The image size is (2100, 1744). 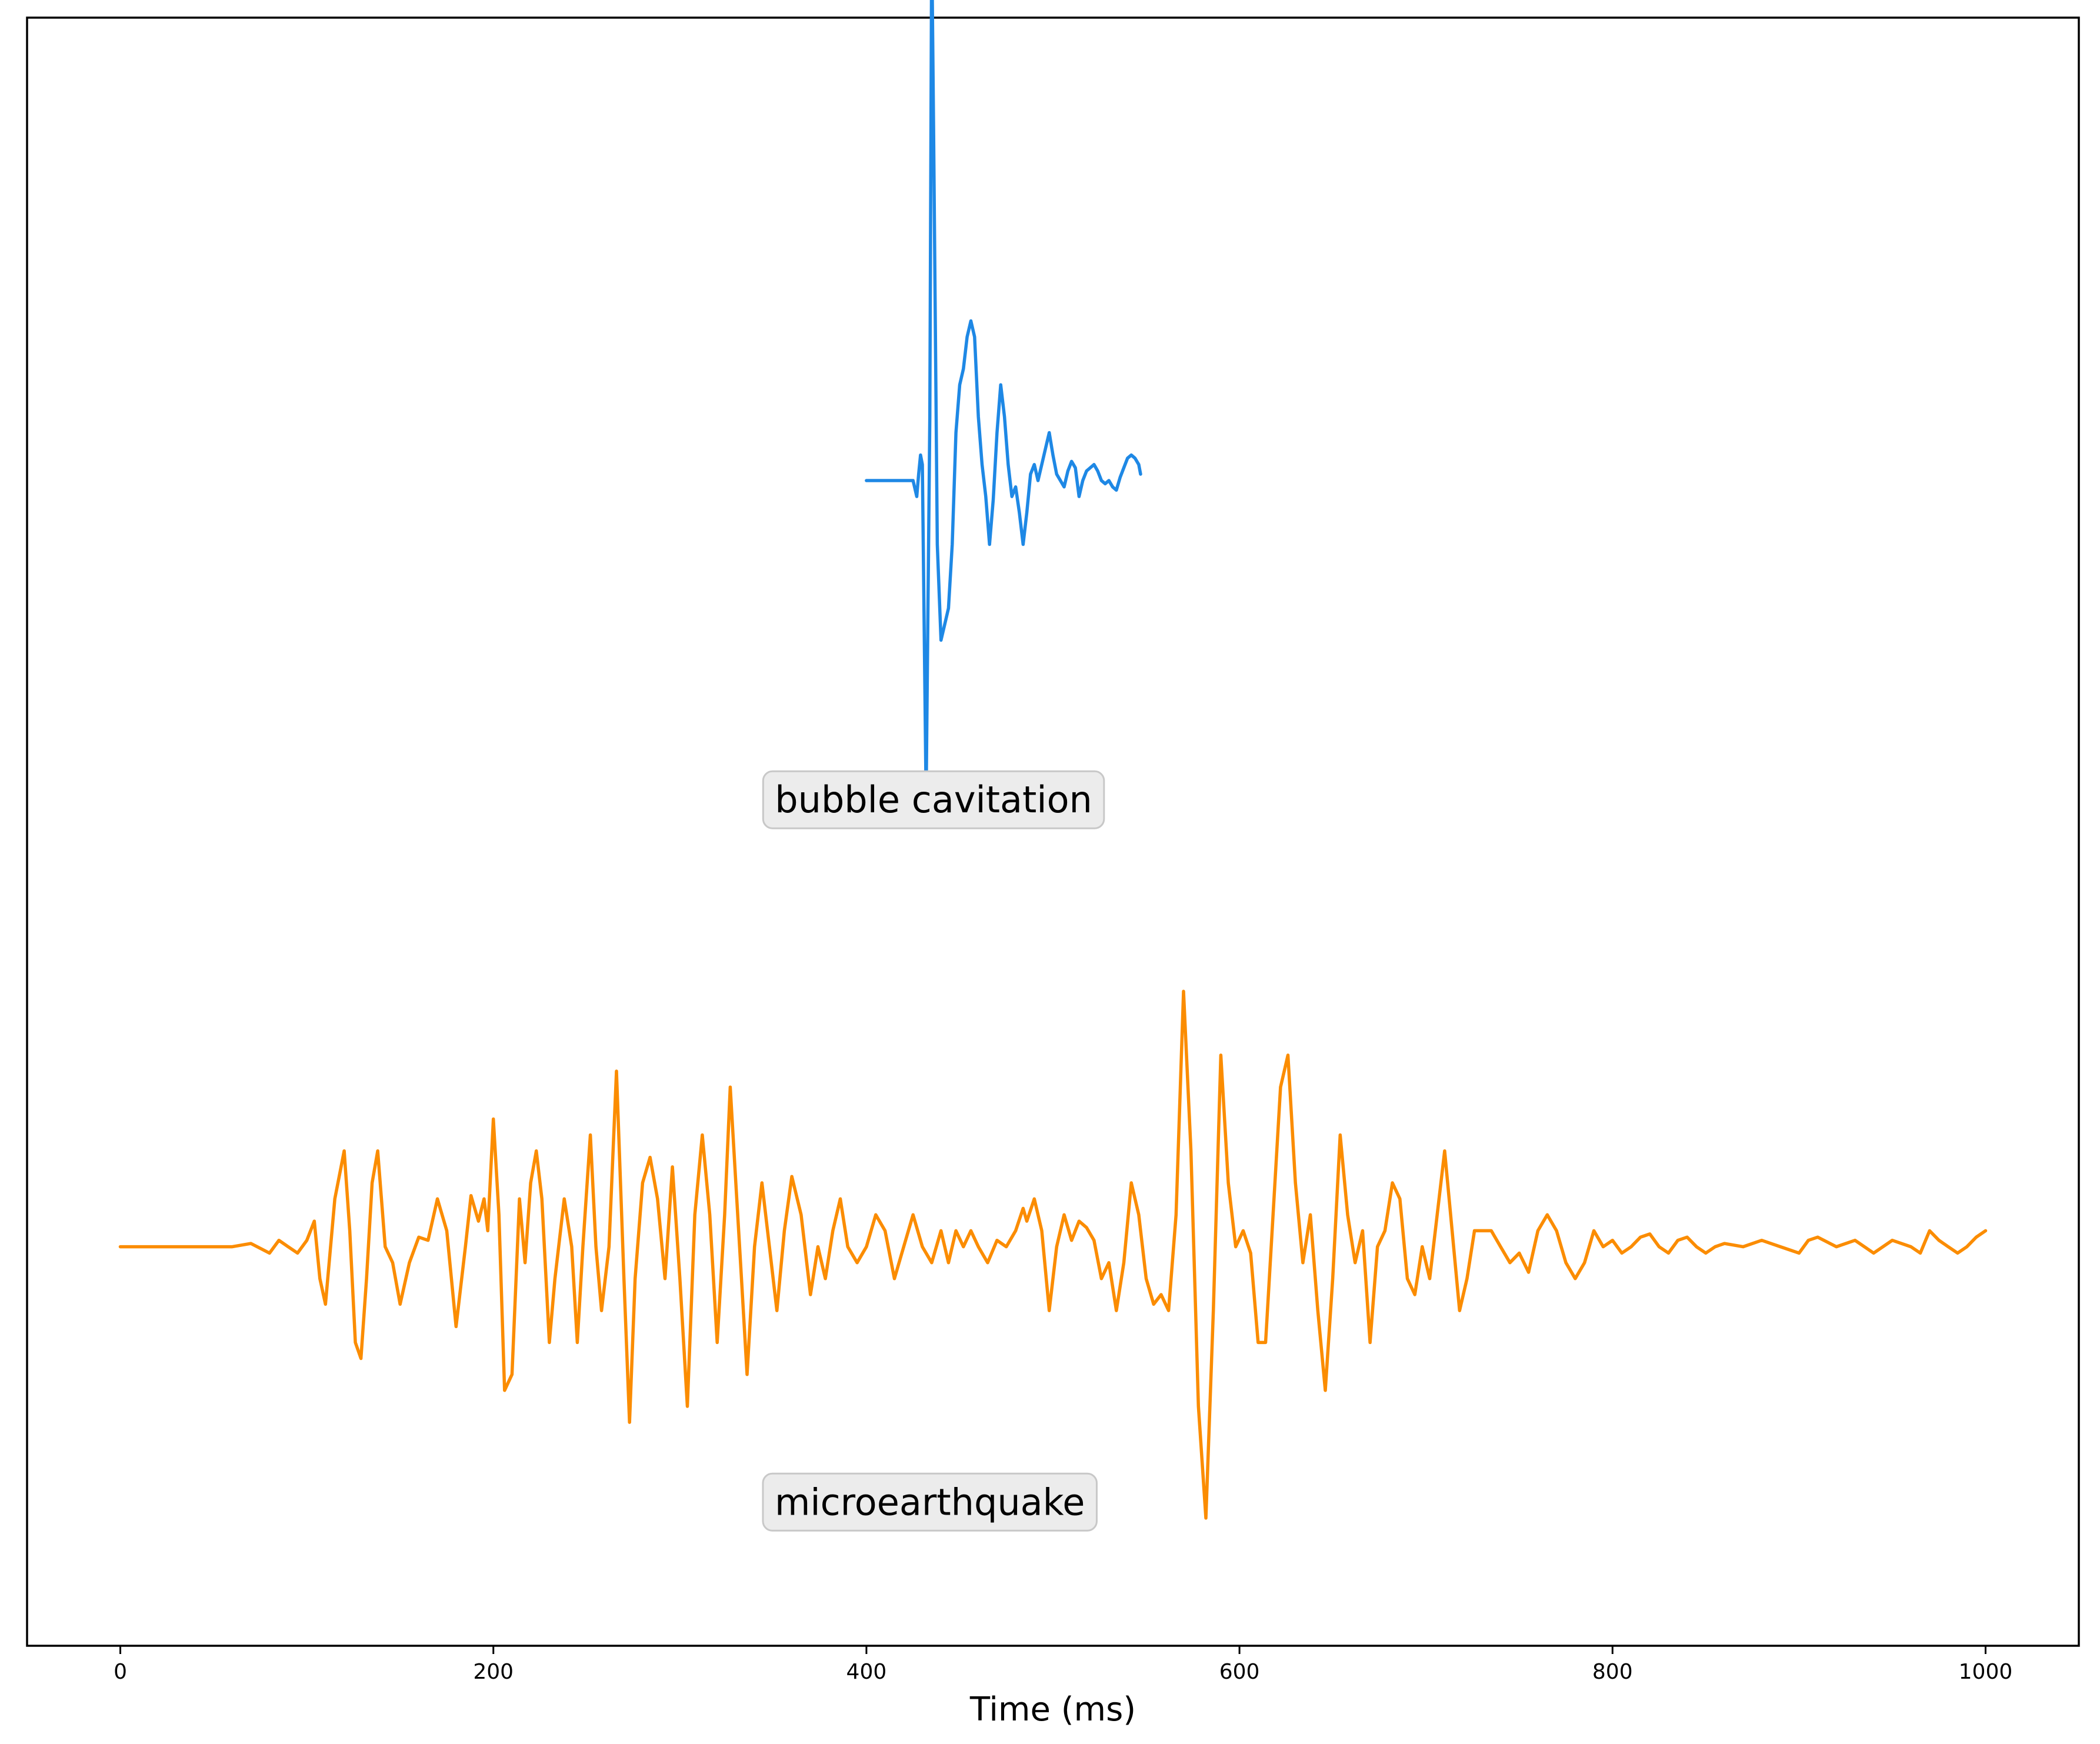 I want to click on x-axis: 0 200 400 600 800 1000, so click(x=1063, y=1665).